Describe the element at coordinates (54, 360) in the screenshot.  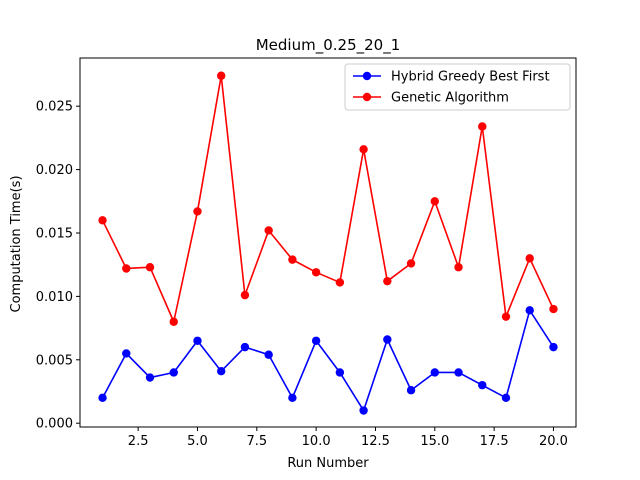
I see `y-tick-label: 0.005` at that location.